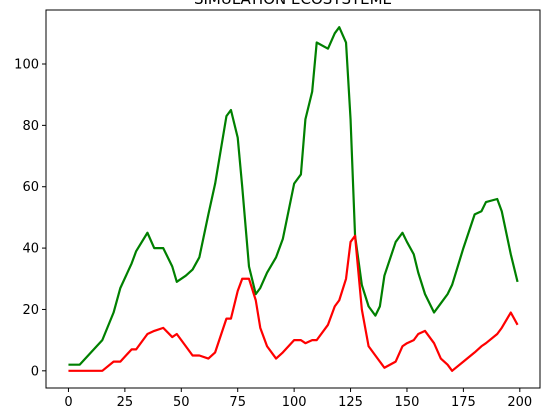 The height and width of the screenshot is (413, 549). I want to click on y-tick-label: 100, so click(26, 65).